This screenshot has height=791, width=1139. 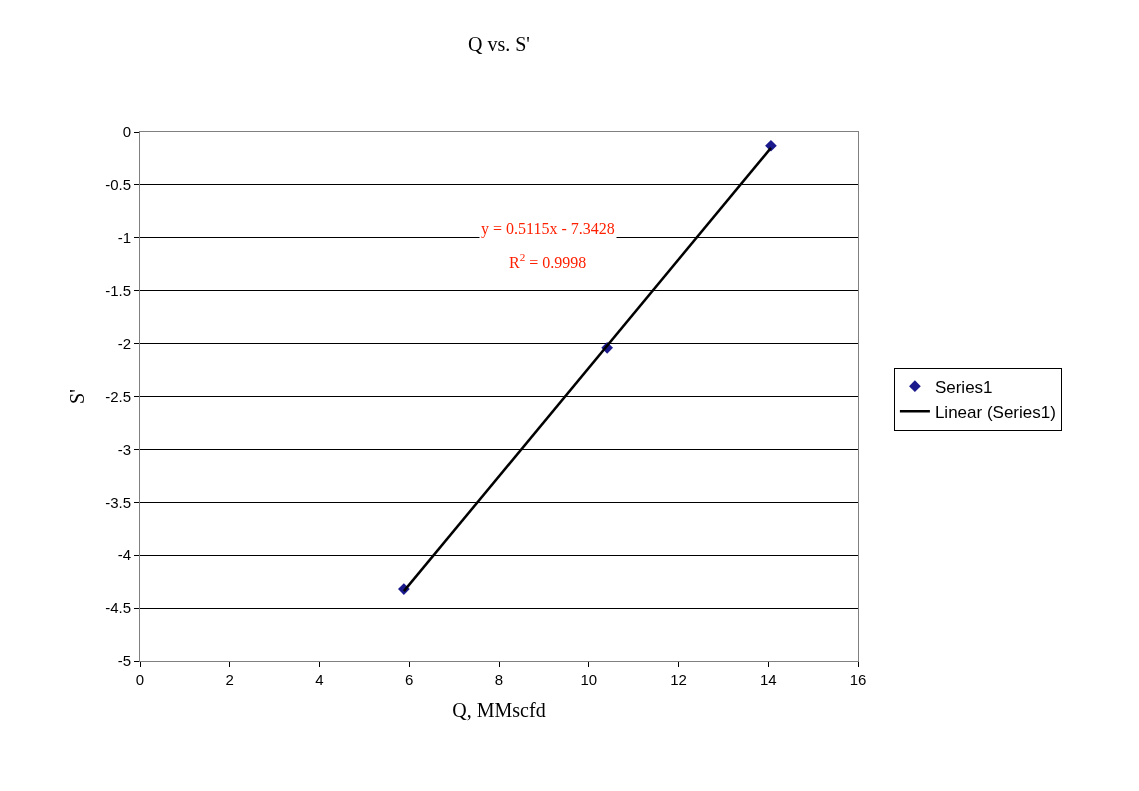 I want to click on y-tick-label: -4, so click(x=124, y=555).